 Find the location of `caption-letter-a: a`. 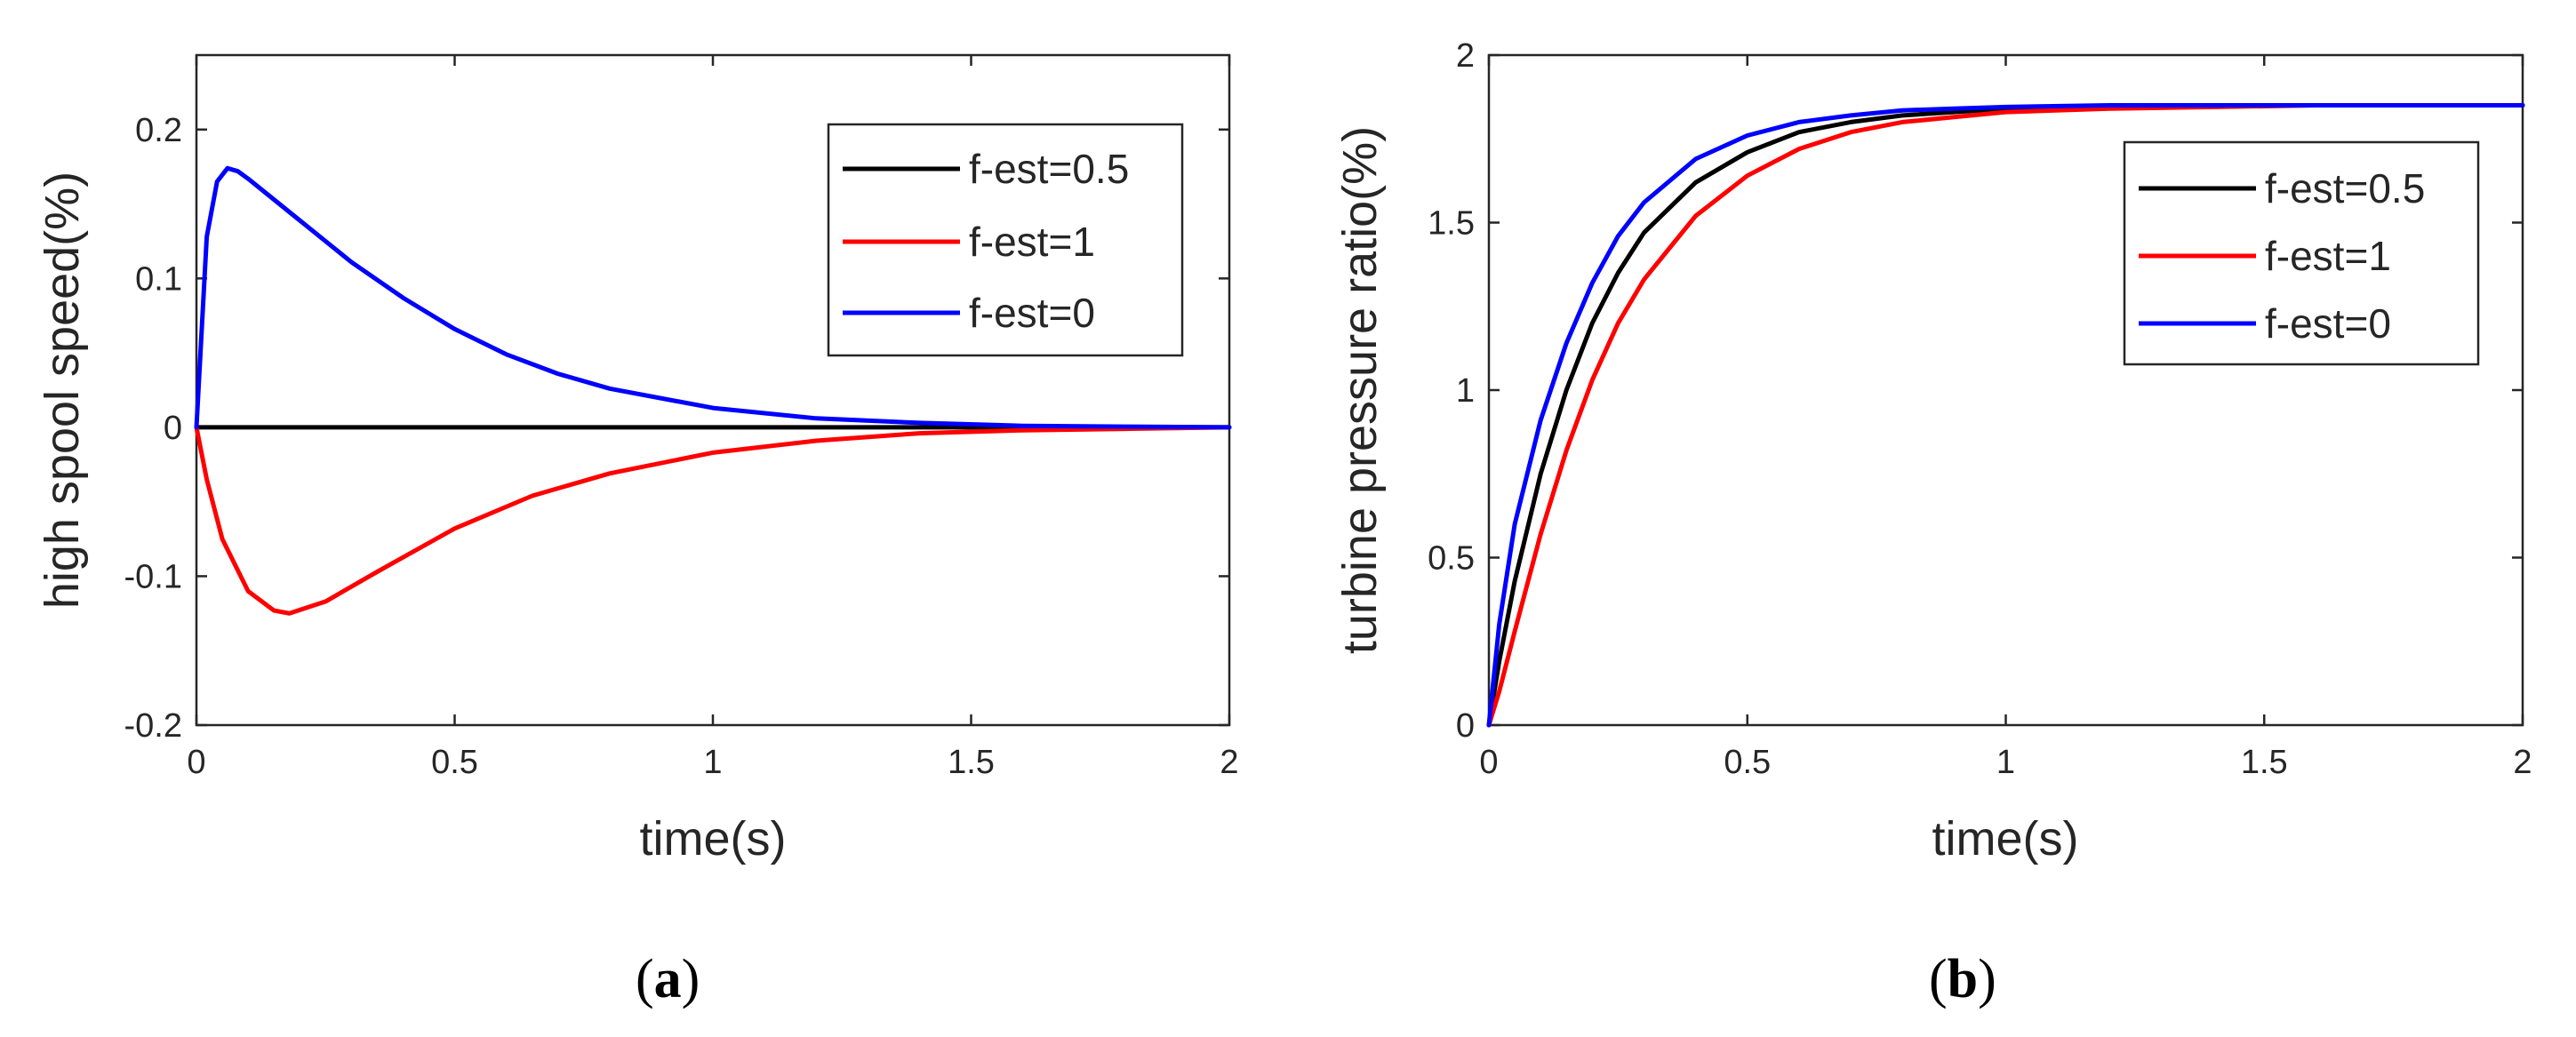

caption-letter-a: a is located at coordinates (668, 979).